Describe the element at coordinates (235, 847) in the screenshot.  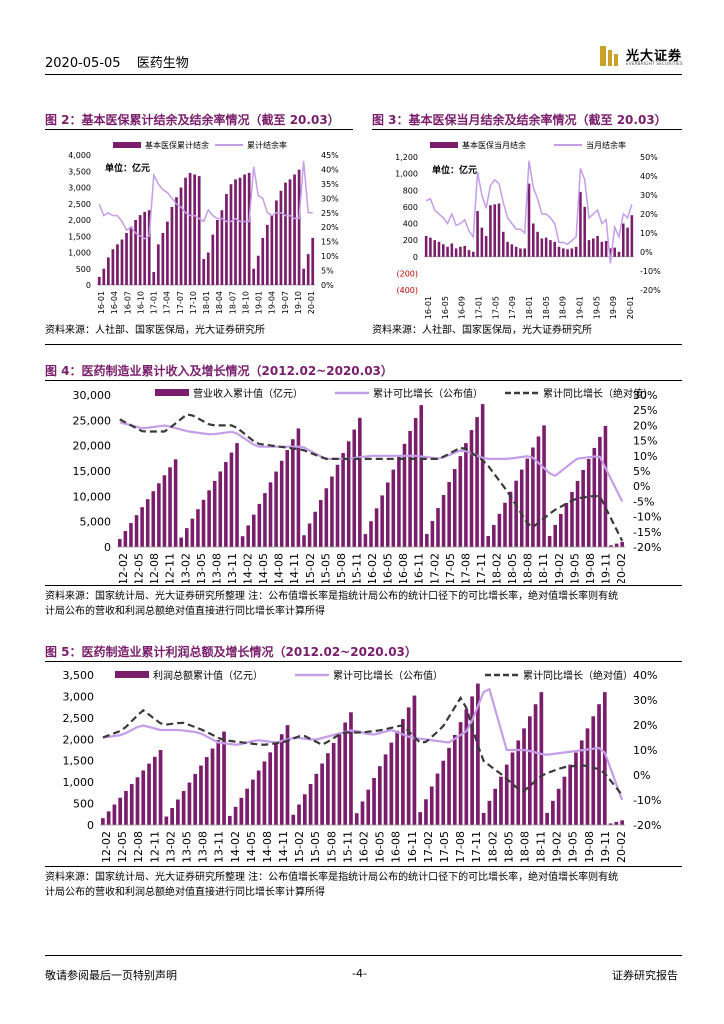
I see `x-tick: 14-02` at that location.